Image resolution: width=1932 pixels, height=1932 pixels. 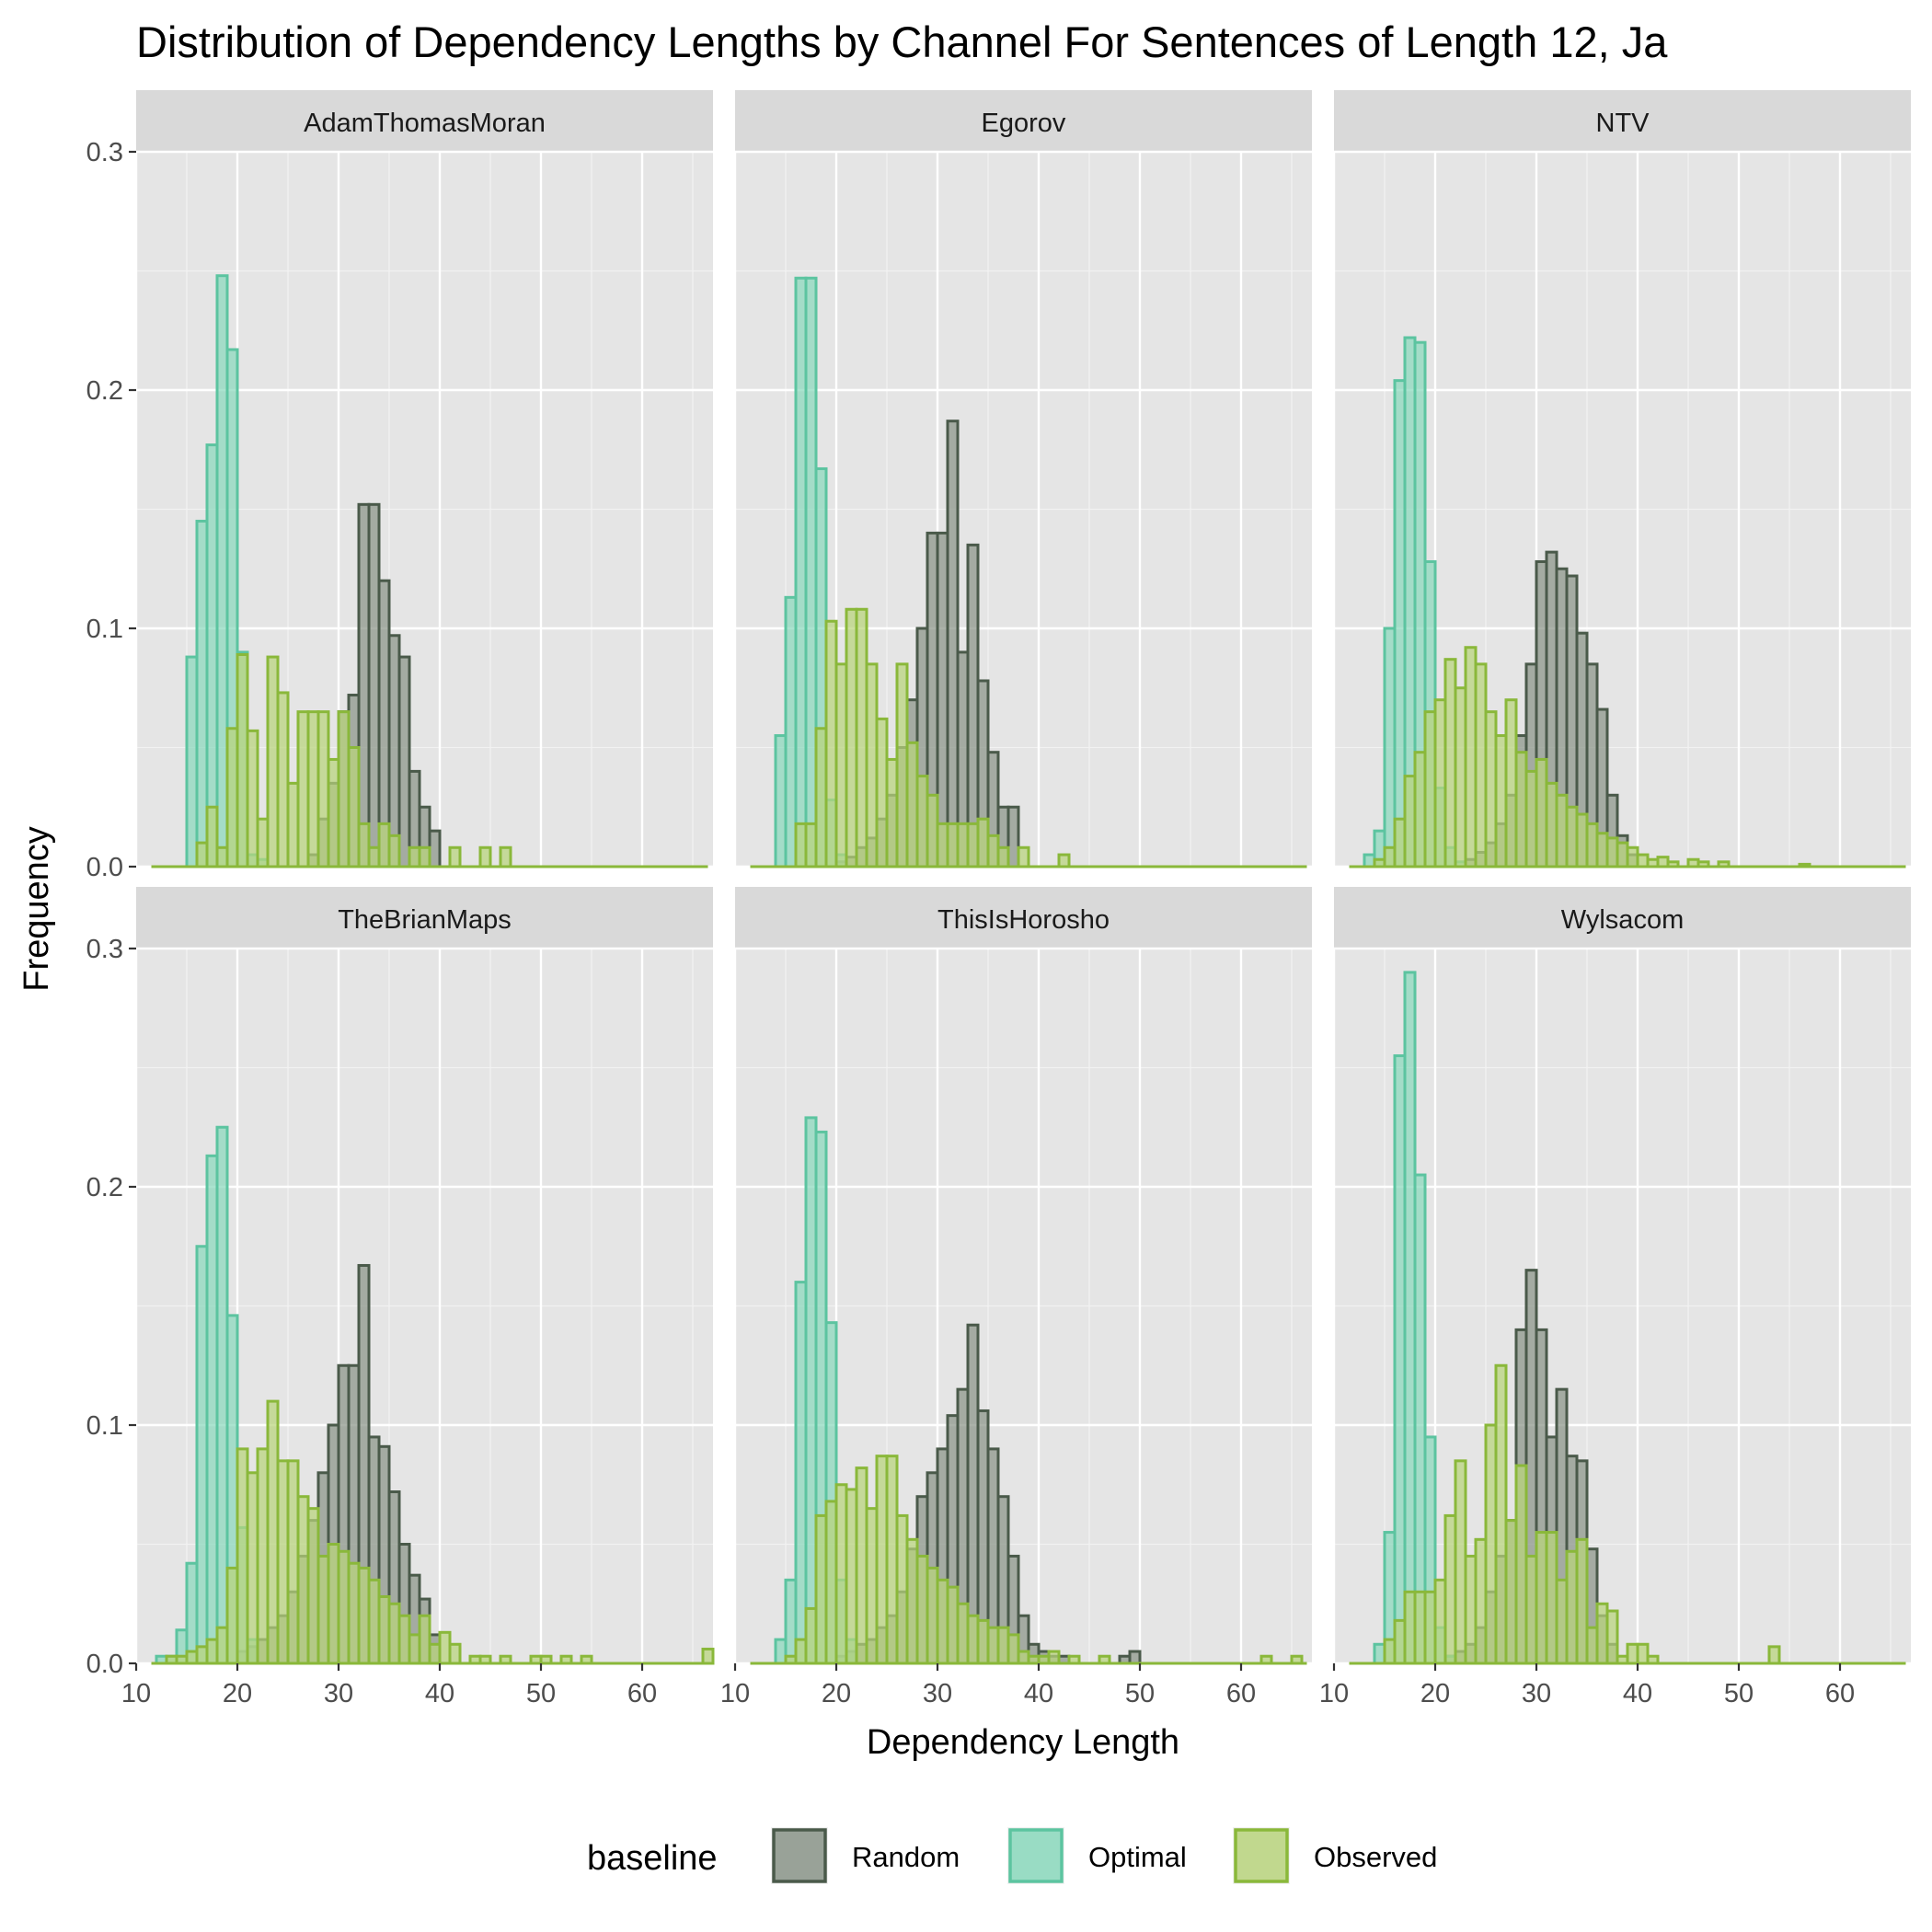 I want to click on legend-label-optimal: Optimal, so click(x=1137, y=1857).